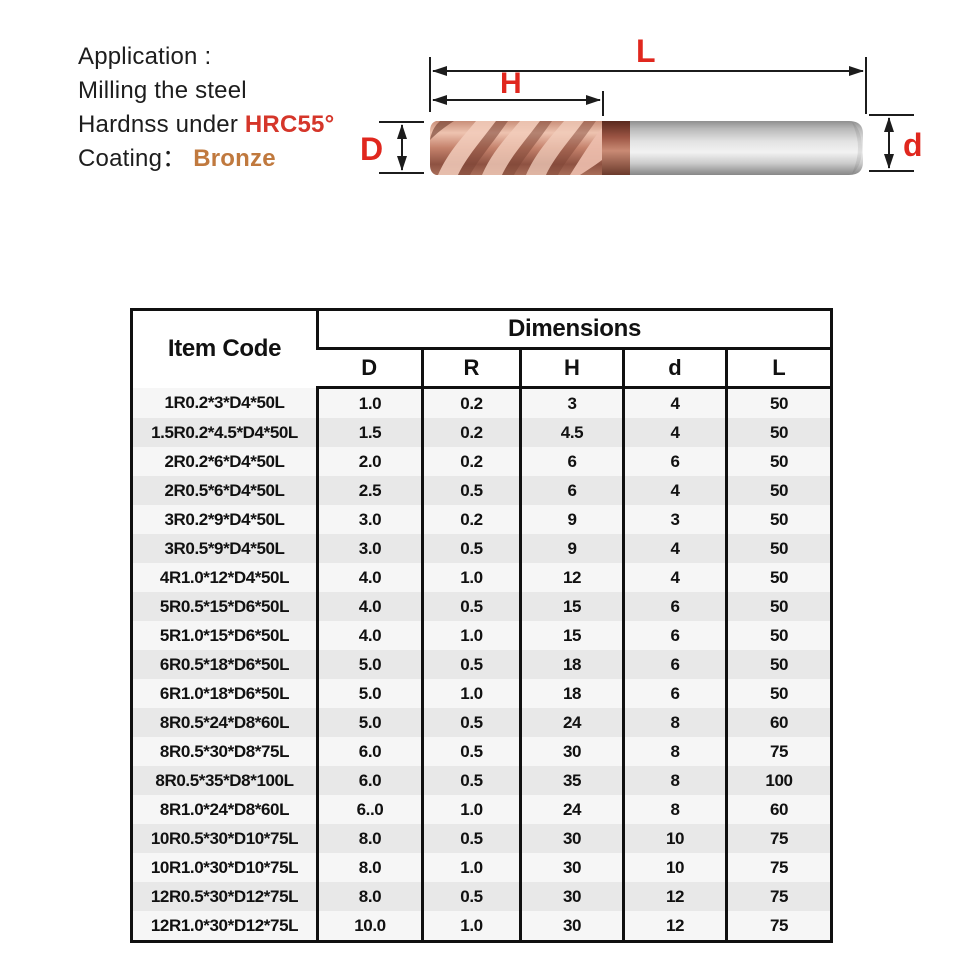 Image resolution: width=960 pixels, height=960 pixels. What do you see at coordinates (224, 664) in the screenshot?
I see `item-code-cell: 6R0.5*18*D6*50L` at bounding box center [224, 664].